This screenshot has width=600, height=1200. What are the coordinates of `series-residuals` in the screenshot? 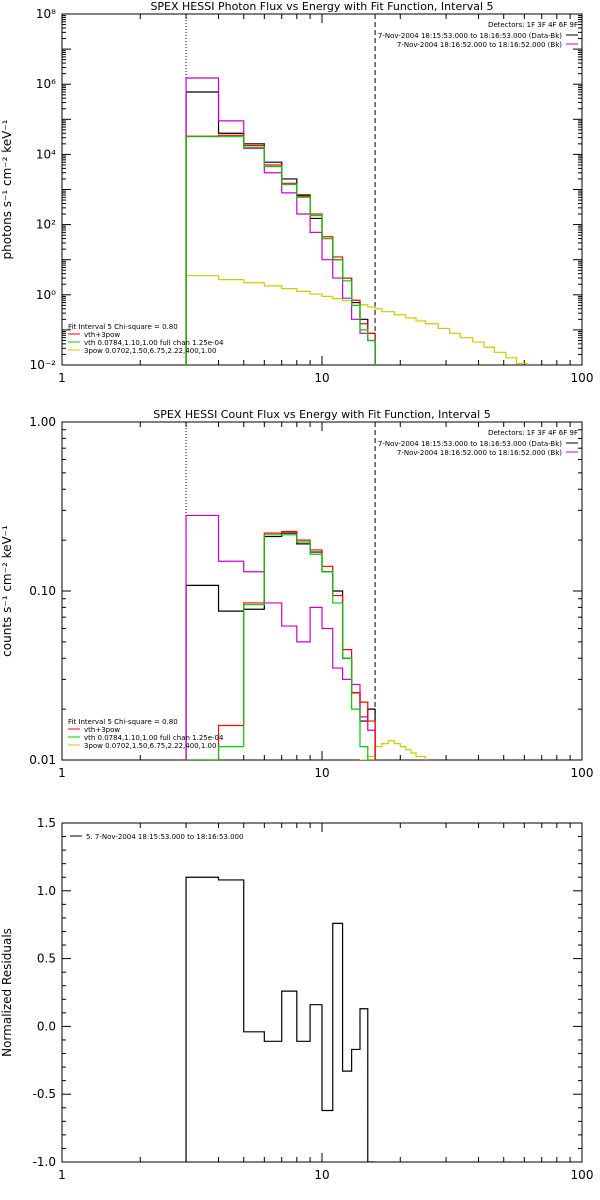 It's located at (280, 1019).